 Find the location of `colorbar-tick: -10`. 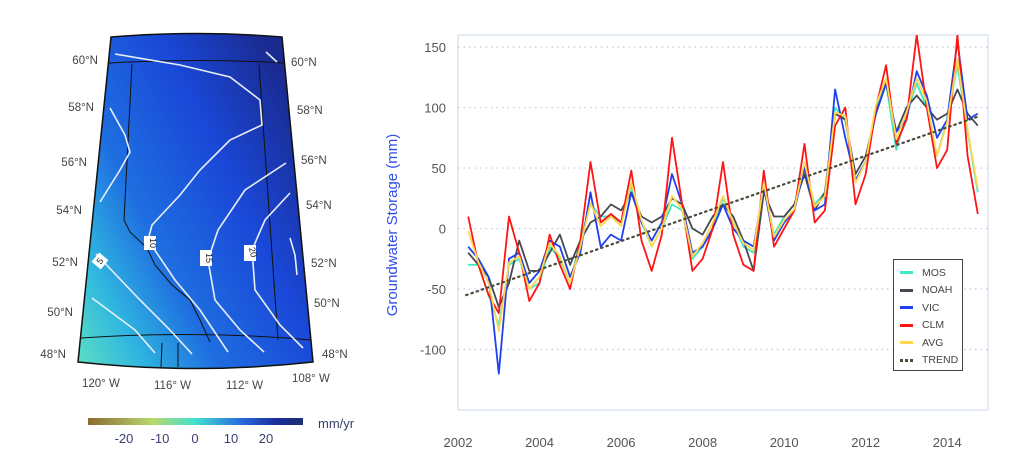

colorbar-tick: -10 is located at coordinates (160, 438).